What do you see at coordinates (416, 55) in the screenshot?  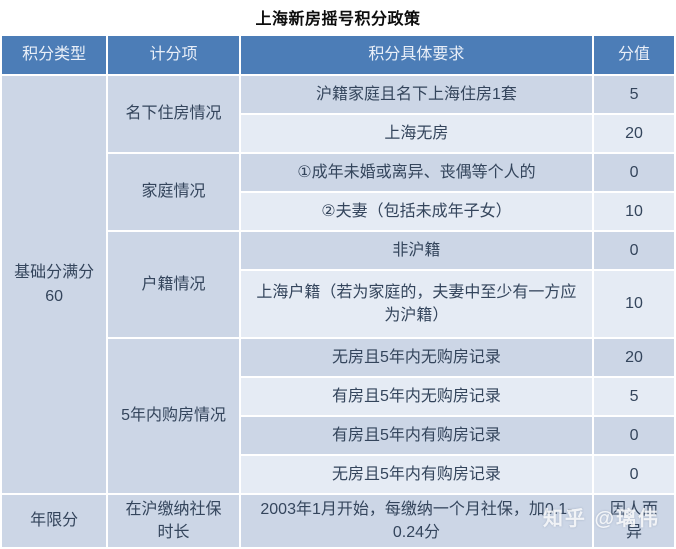 I see `col-header-requirement: 积分具体要求` at bounding box center [416, 55].